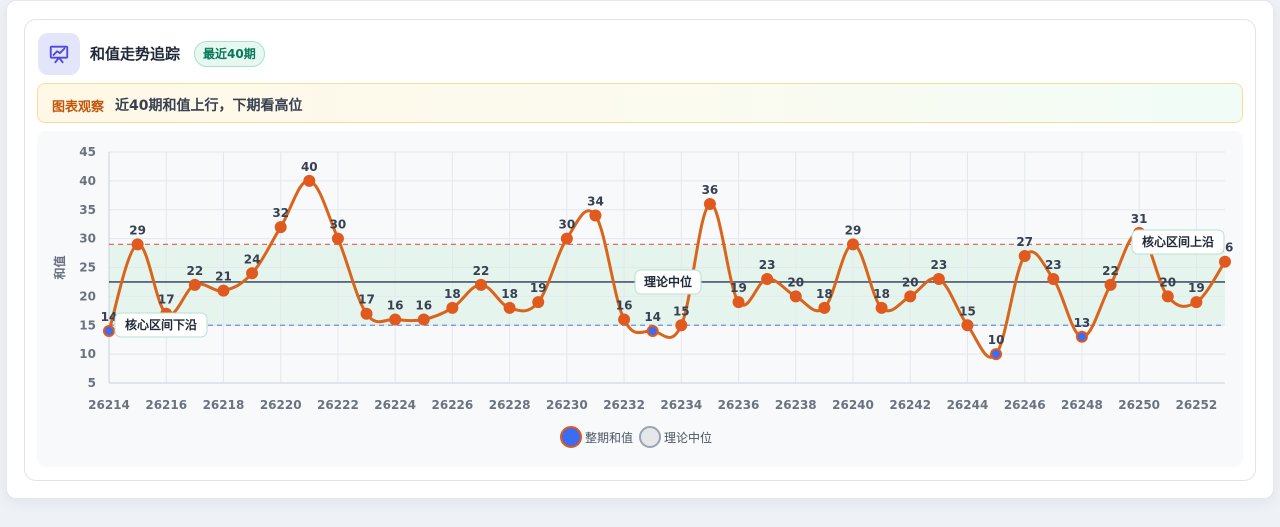 This screenshot has height=527, width=1280. Describe the element at coordinates (453, 405) in the screenshot. I see `x-tick-label: 26226` at that location.